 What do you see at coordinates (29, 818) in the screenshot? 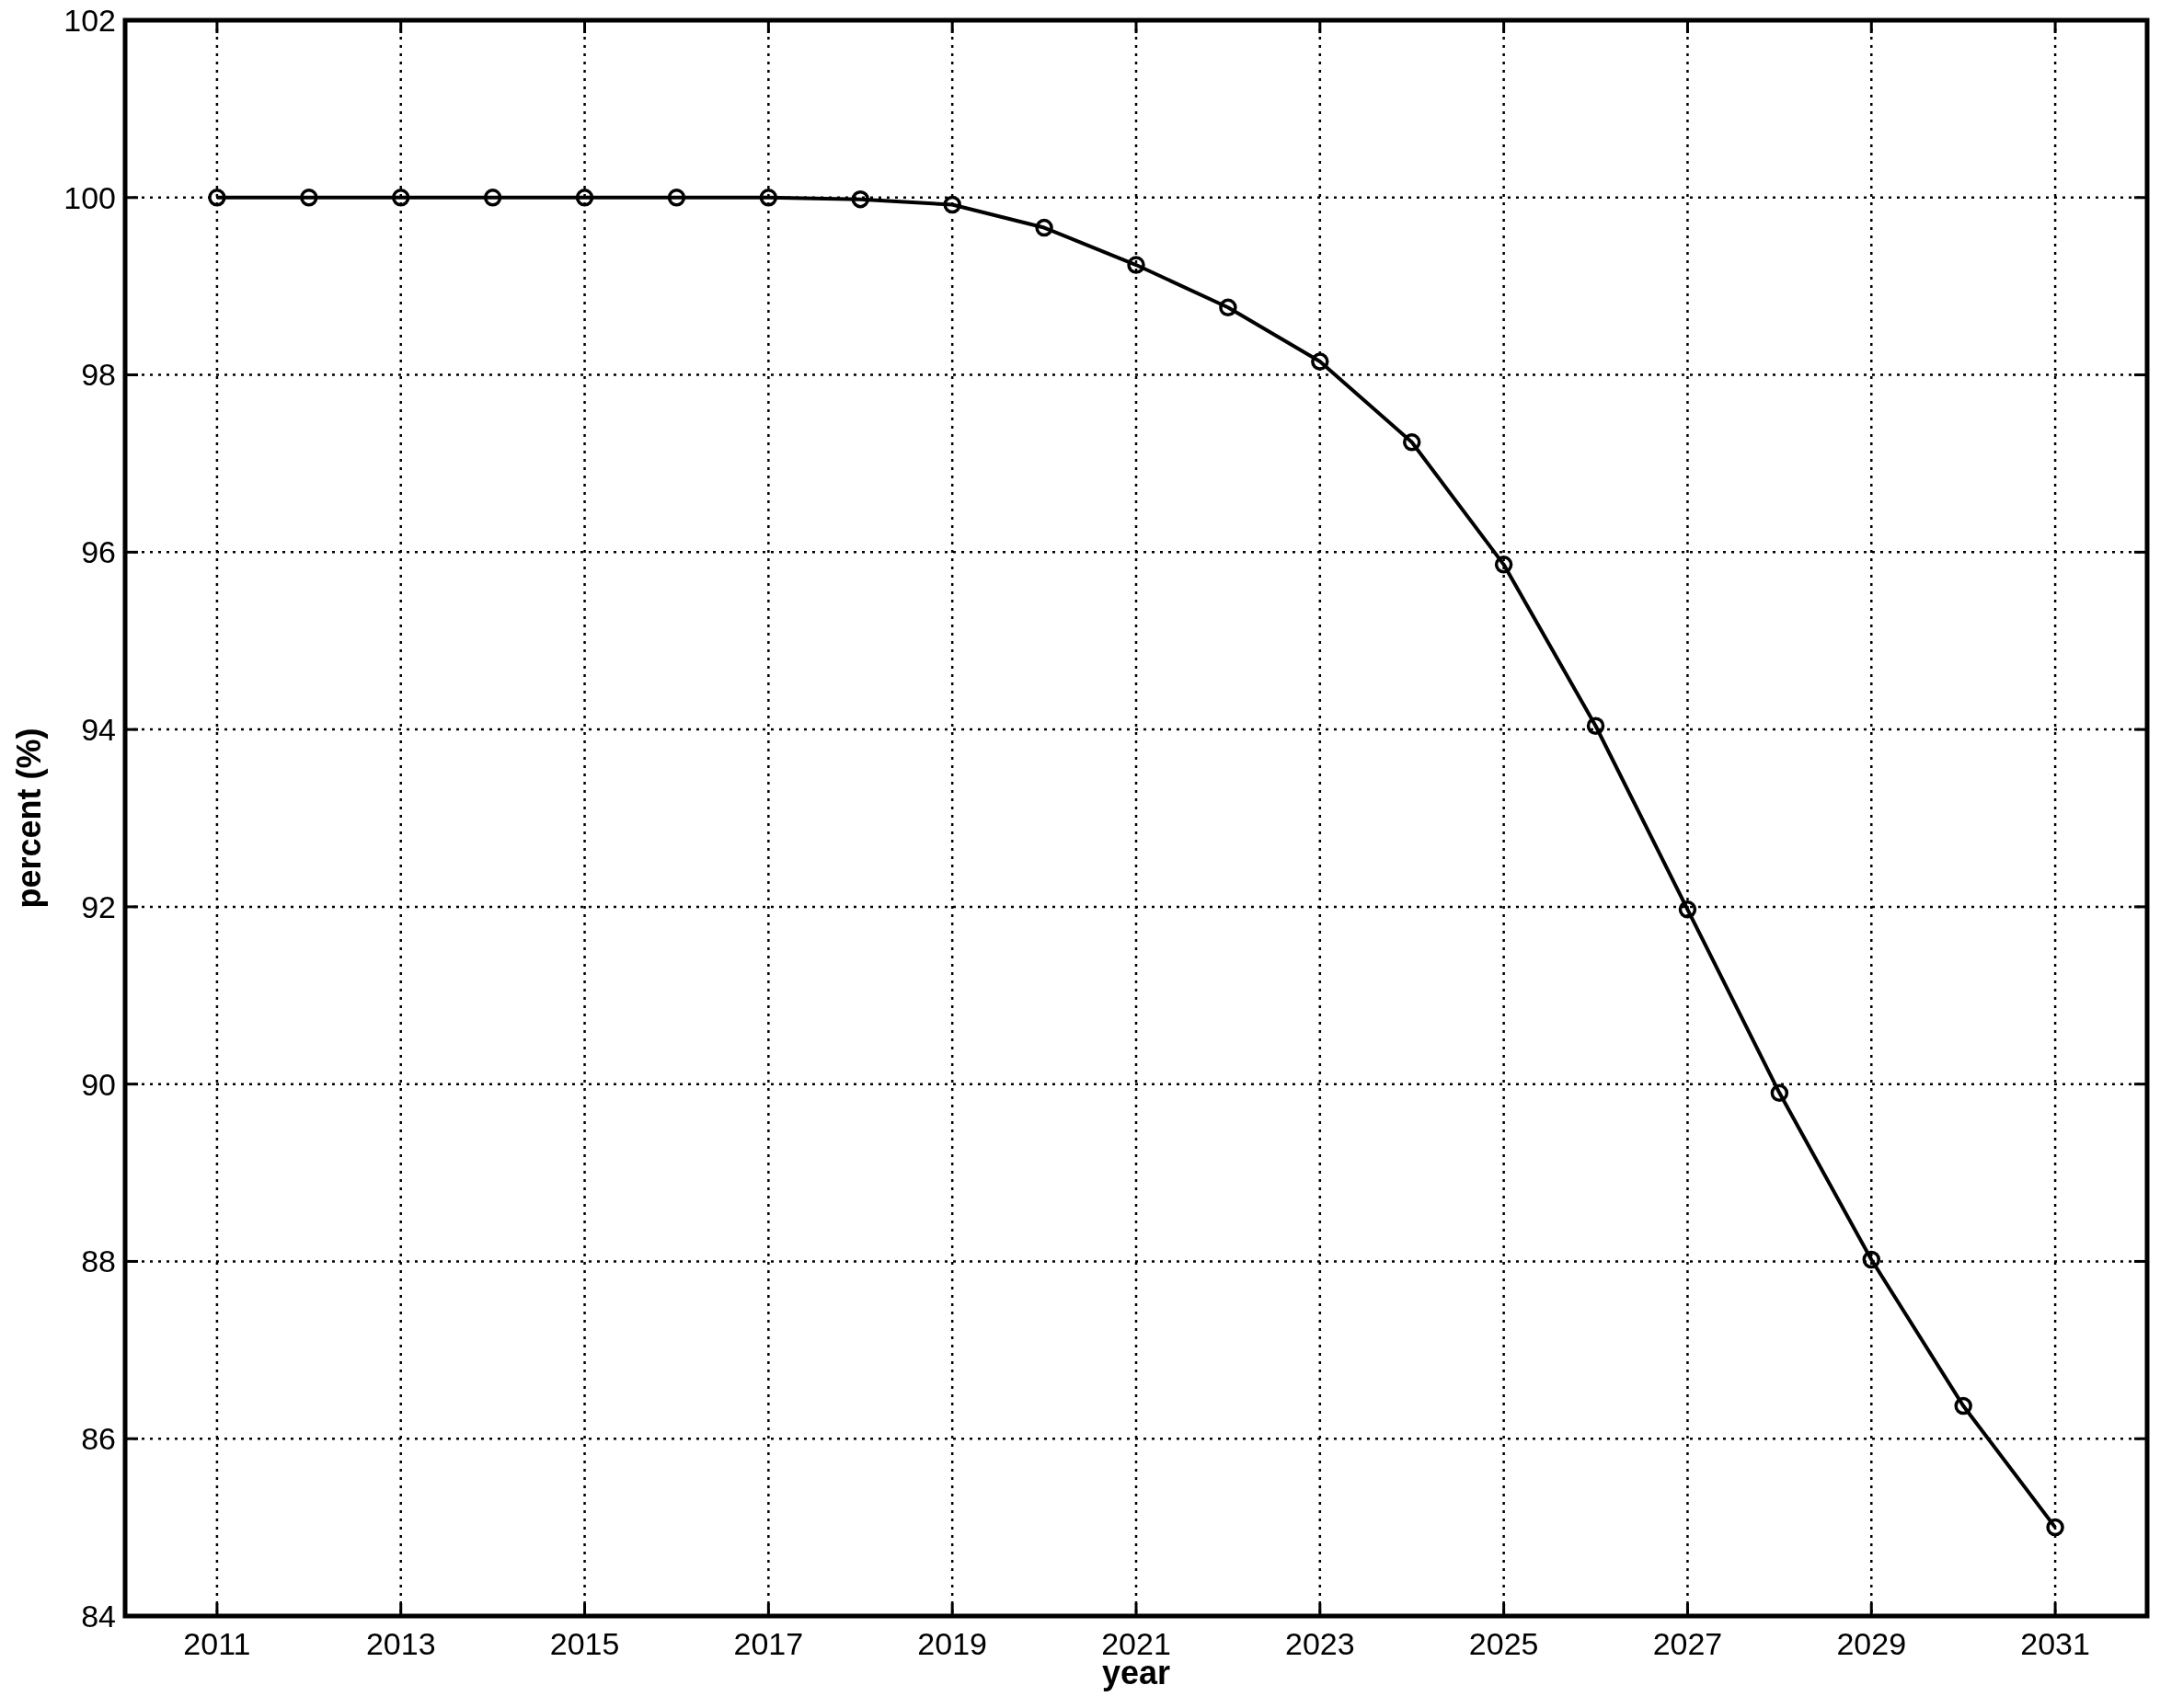
I see `y-axis-title: percent (%)` at bounding box center [29, 818].